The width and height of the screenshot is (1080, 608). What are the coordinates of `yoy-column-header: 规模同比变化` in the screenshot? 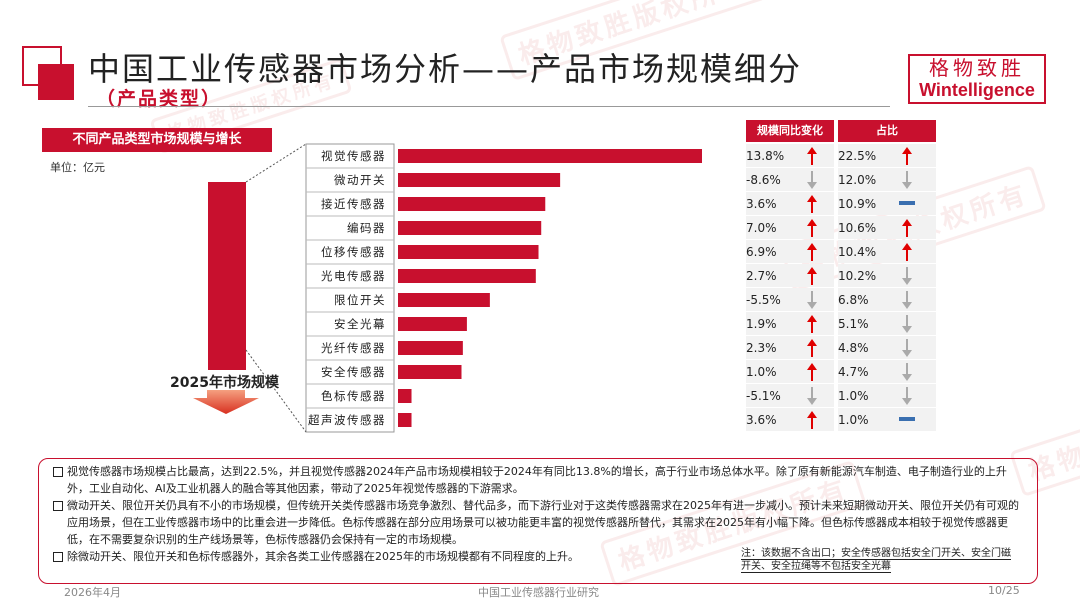 It's located at (790, 131).